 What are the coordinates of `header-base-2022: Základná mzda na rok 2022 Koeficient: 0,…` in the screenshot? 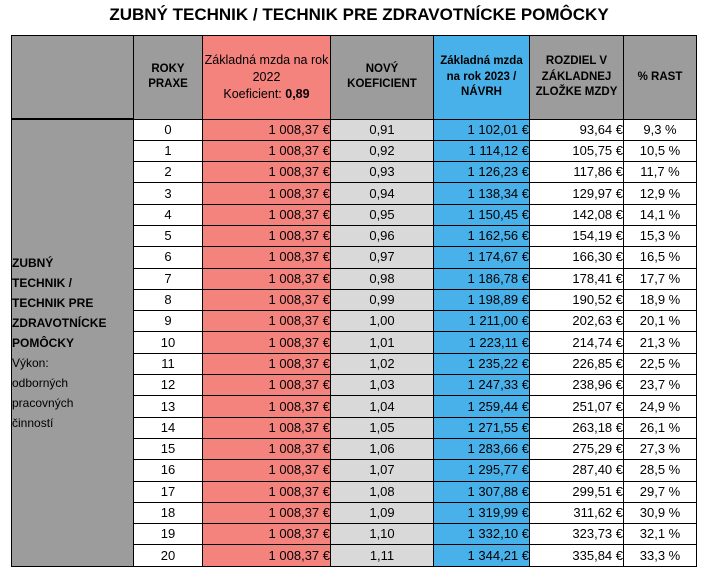 It's located at (266, 77).